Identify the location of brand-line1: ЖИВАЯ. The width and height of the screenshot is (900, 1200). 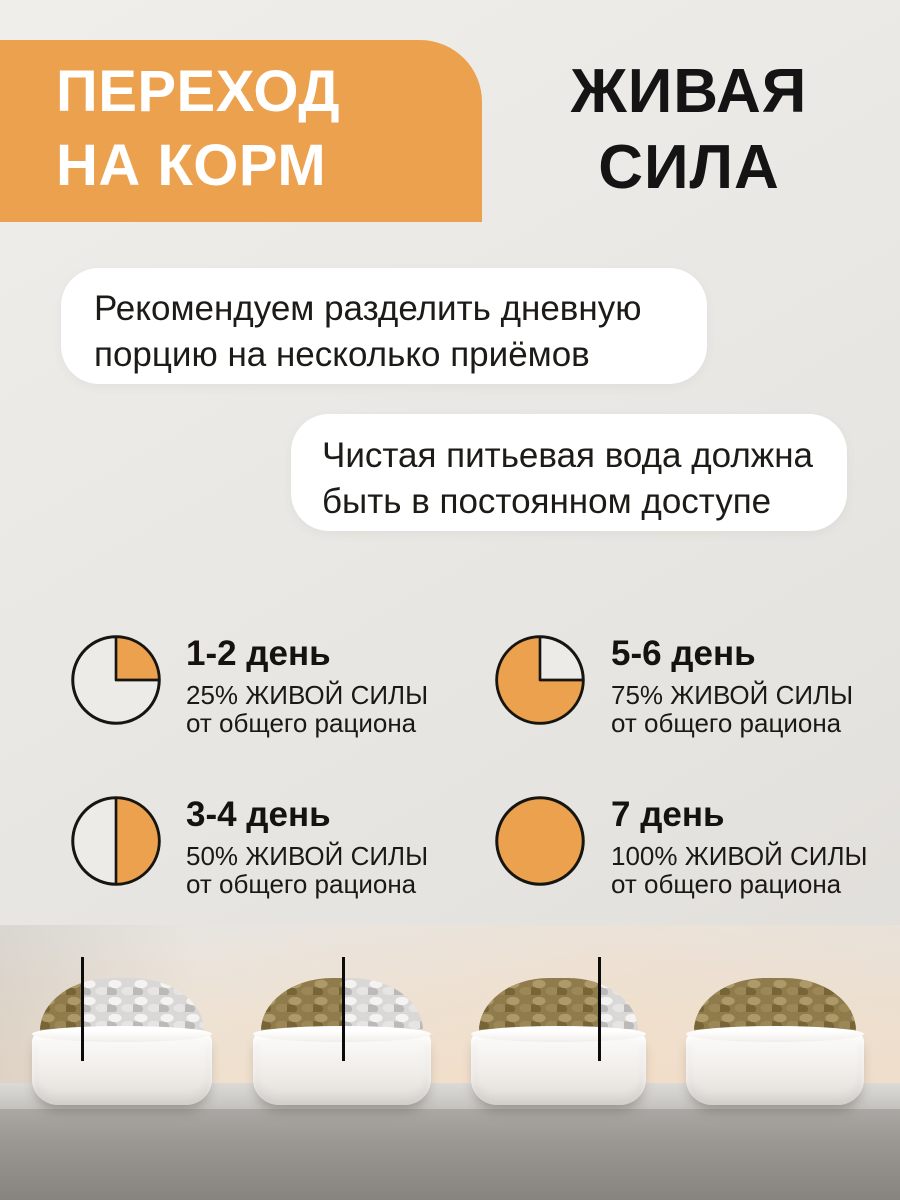
(689, 91).